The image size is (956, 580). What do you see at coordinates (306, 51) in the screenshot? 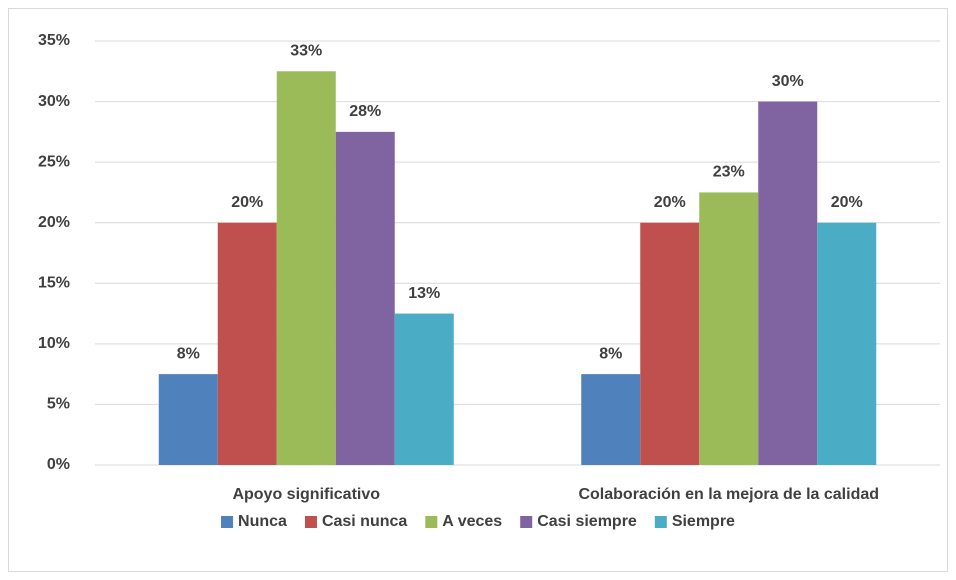
I see `data-label: 33%` at bounding box center [306, 51].